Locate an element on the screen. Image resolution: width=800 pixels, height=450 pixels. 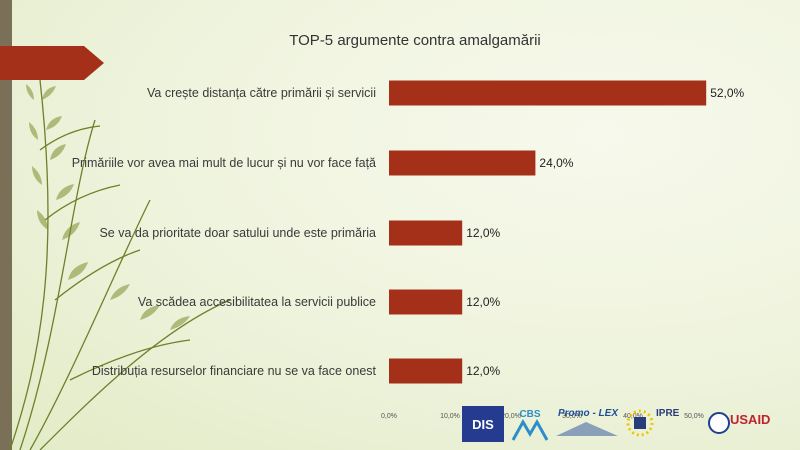
x-tick-label: 20,0% is located at coordinates (511, 416).